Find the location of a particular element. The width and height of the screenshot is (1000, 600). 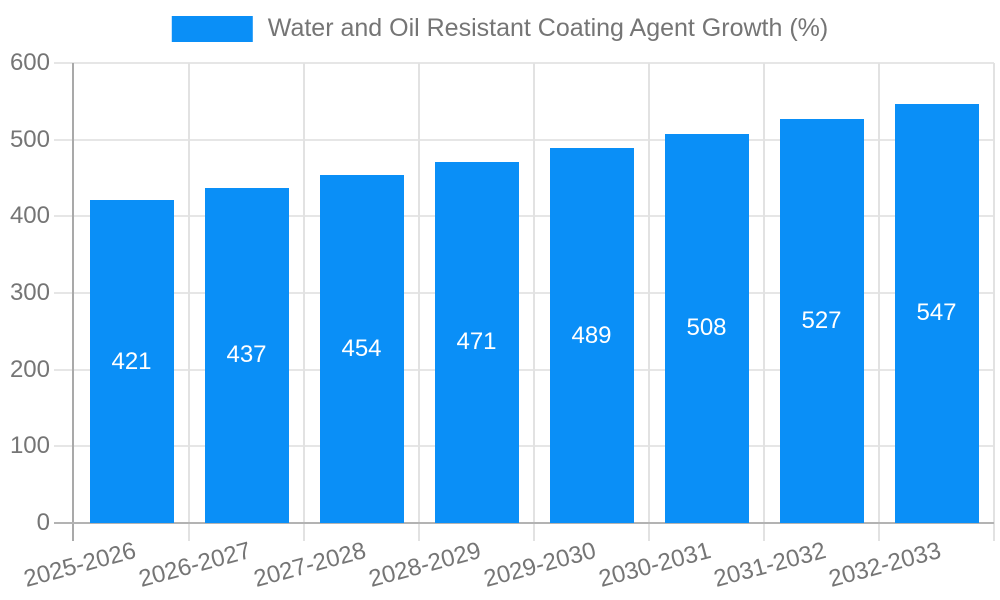

legend-color-swatch-icon is located at coordinates (212, 28).